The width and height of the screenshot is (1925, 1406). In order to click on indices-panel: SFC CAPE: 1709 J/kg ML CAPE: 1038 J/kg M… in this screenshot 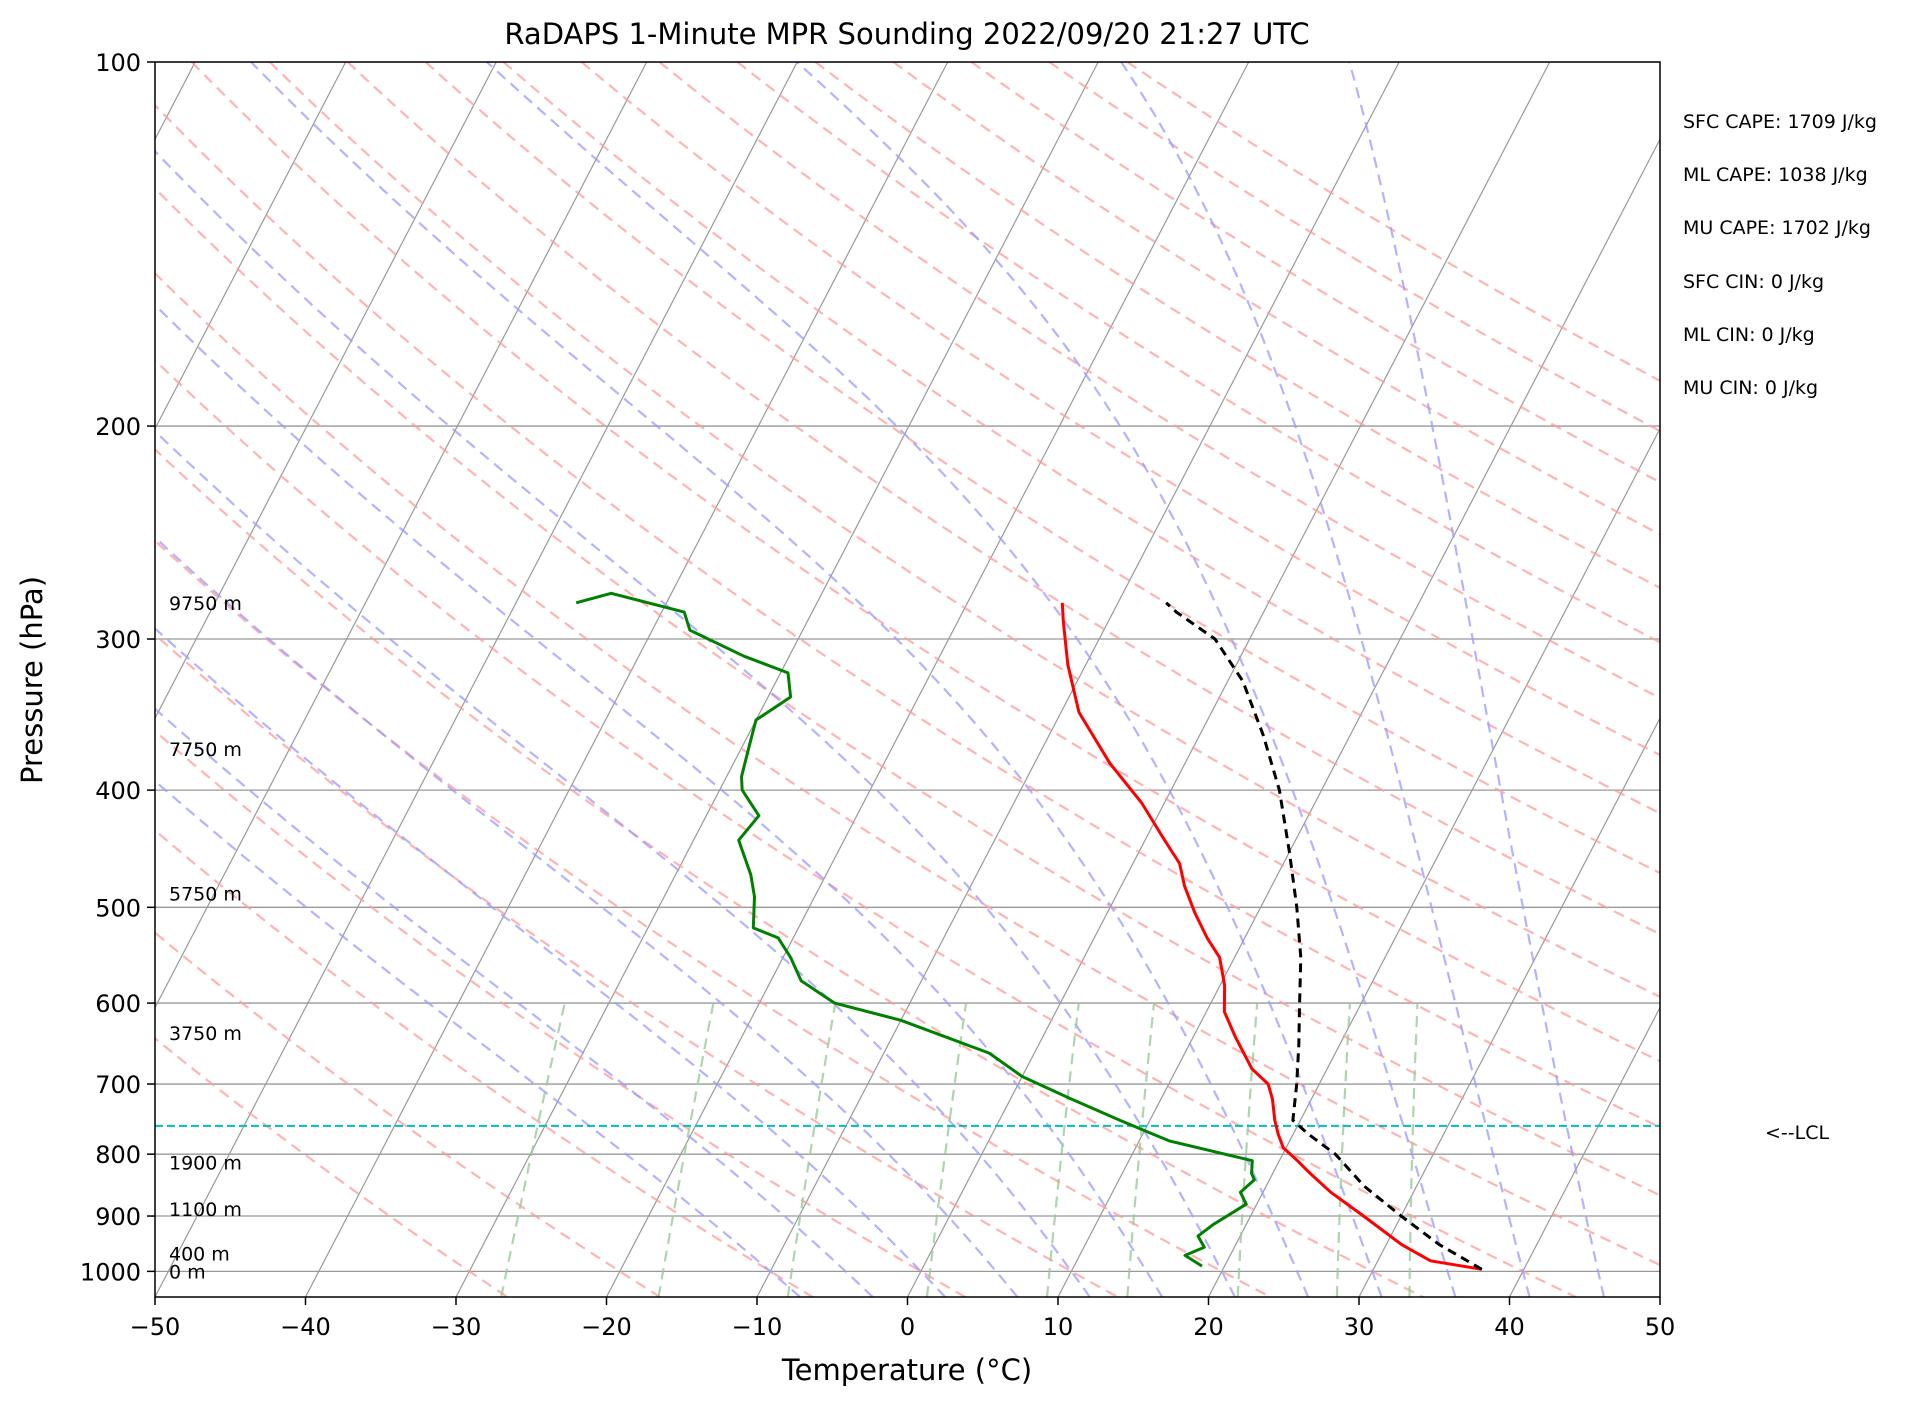, I will do `click(1780, 255)`.